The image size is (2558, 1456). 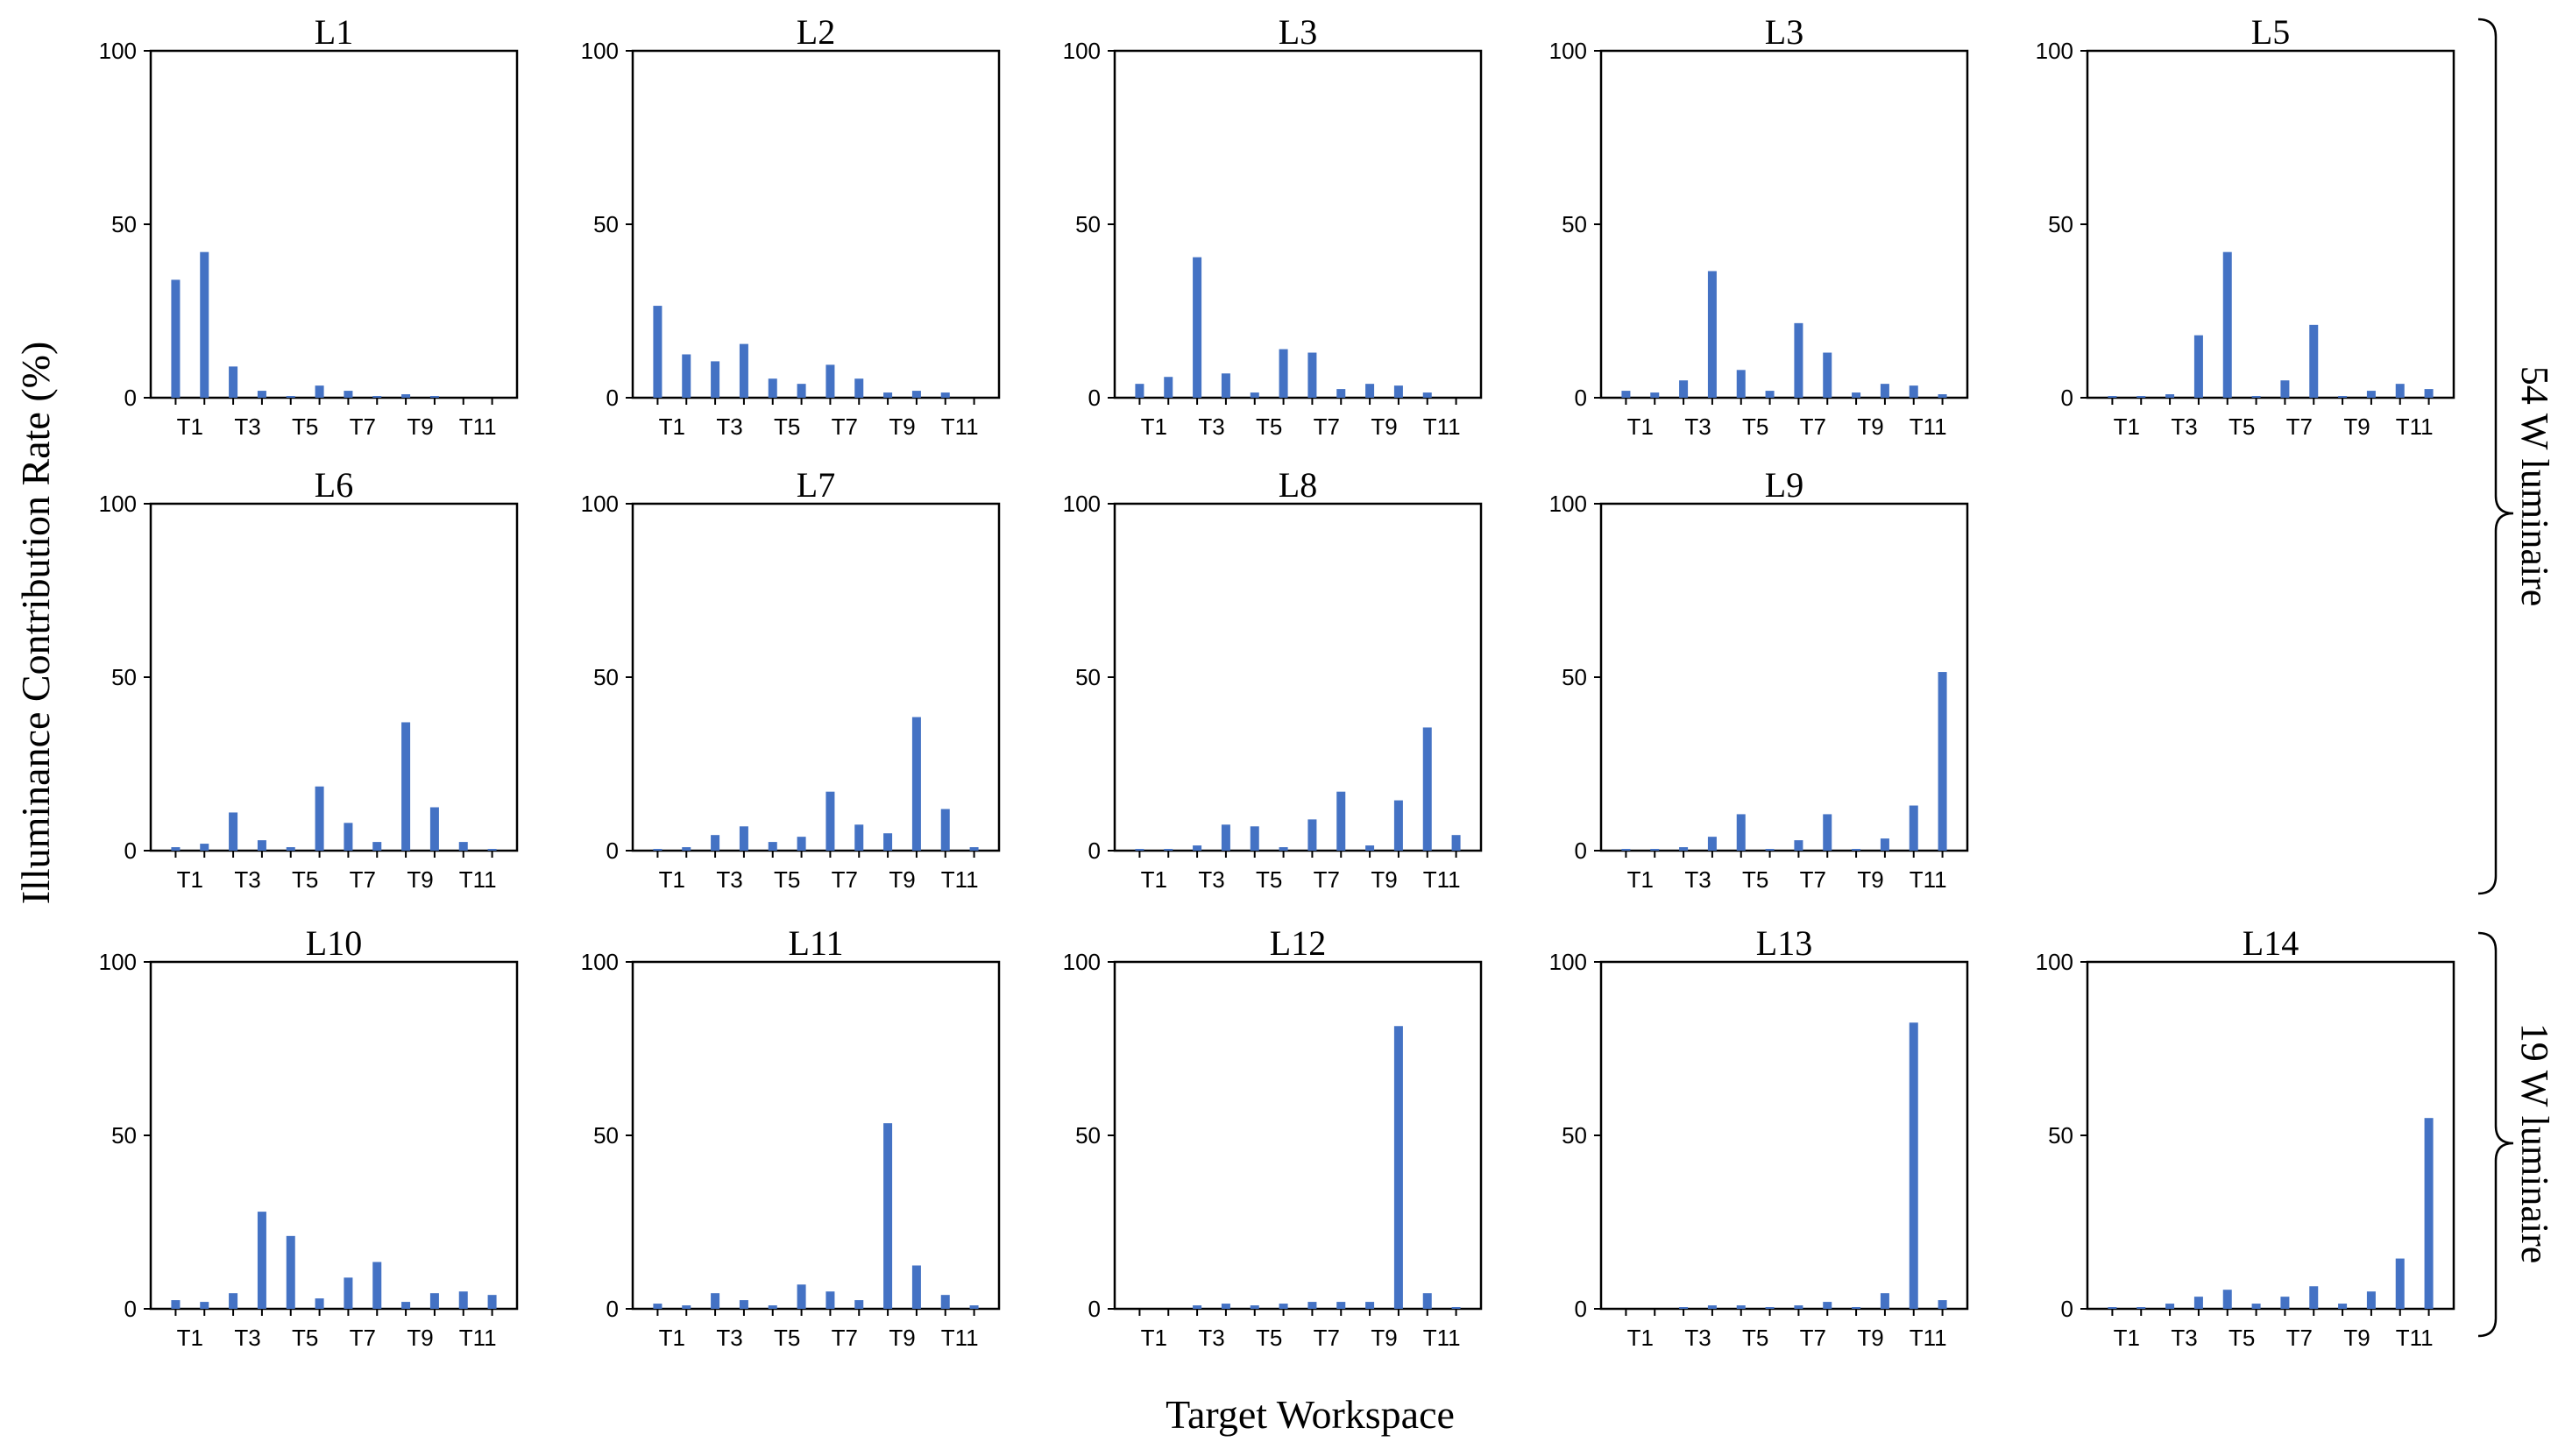 What do you see at coordinates (2496, 456) in the screenshot?
I see `group-54w-brace` at bounding box center [2496, 456].